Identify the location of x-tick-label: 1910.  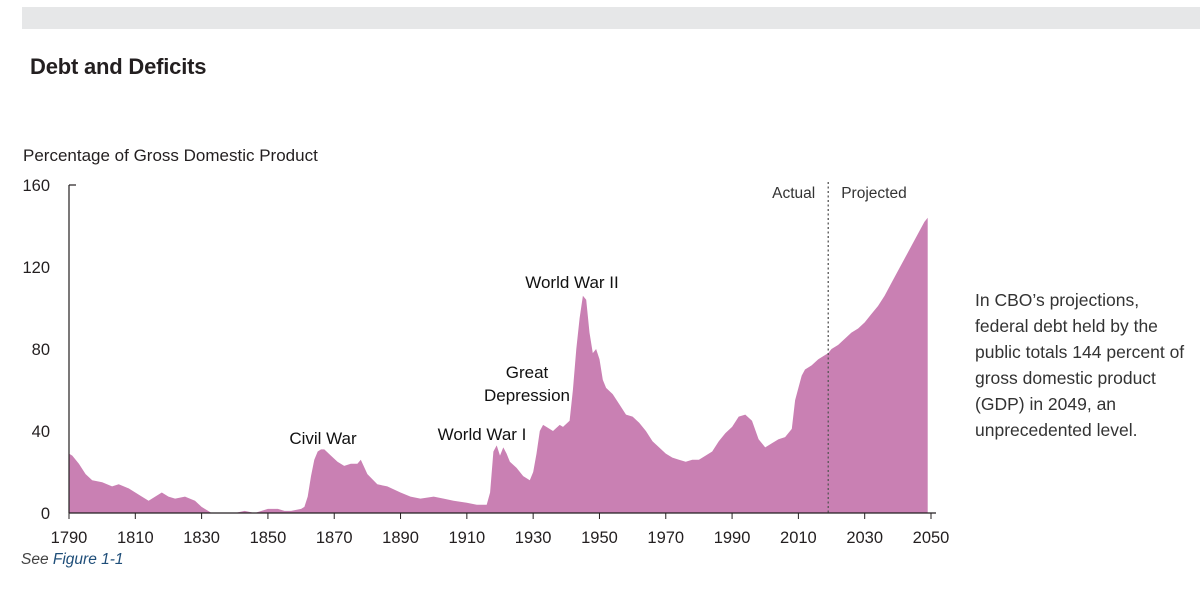
(466, 538).